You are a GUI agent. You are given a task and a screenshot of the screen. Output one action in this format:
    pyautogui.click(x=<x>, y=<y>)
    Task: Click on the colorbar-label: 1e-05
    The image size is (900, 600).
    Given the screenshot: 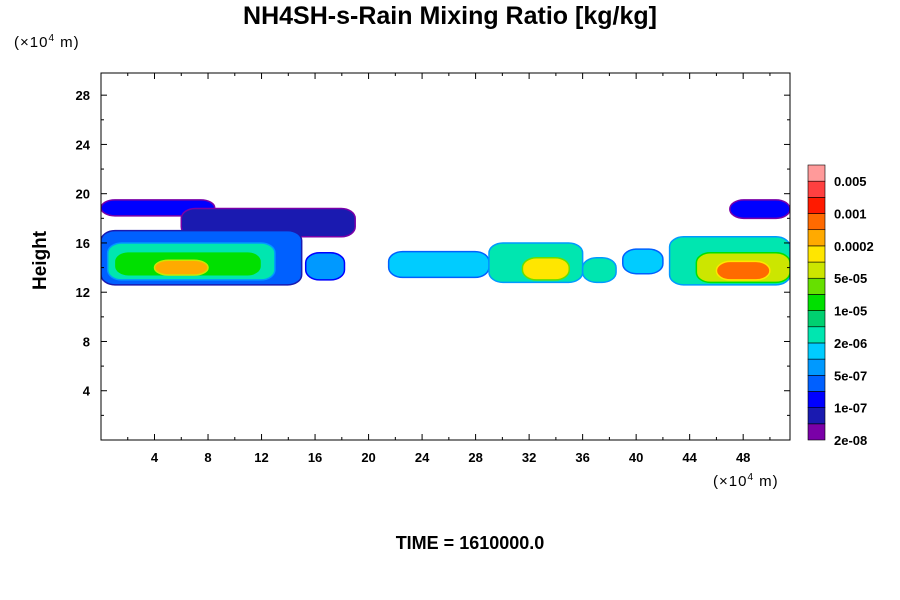 What is the action you would take?
    pyautogui.click(x=850, y=311)
    